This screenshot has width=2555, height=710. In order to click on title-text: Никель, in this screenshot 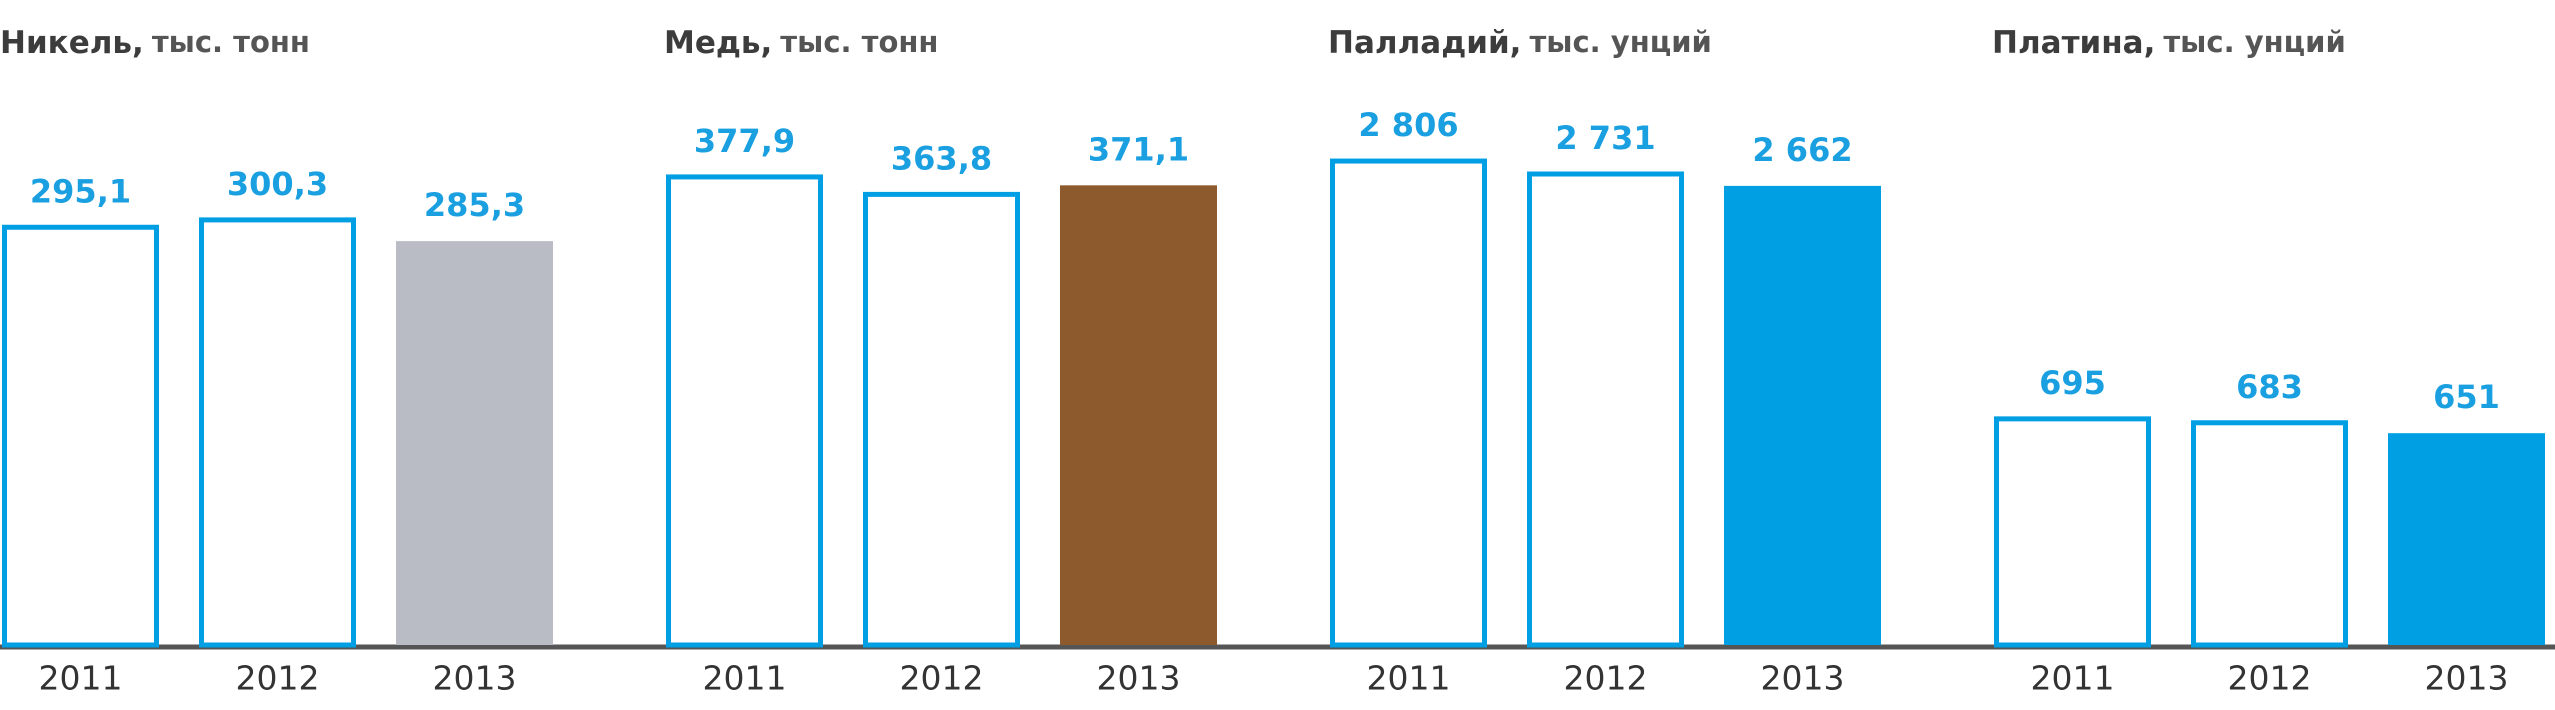, I will do `click(72, 43)`.